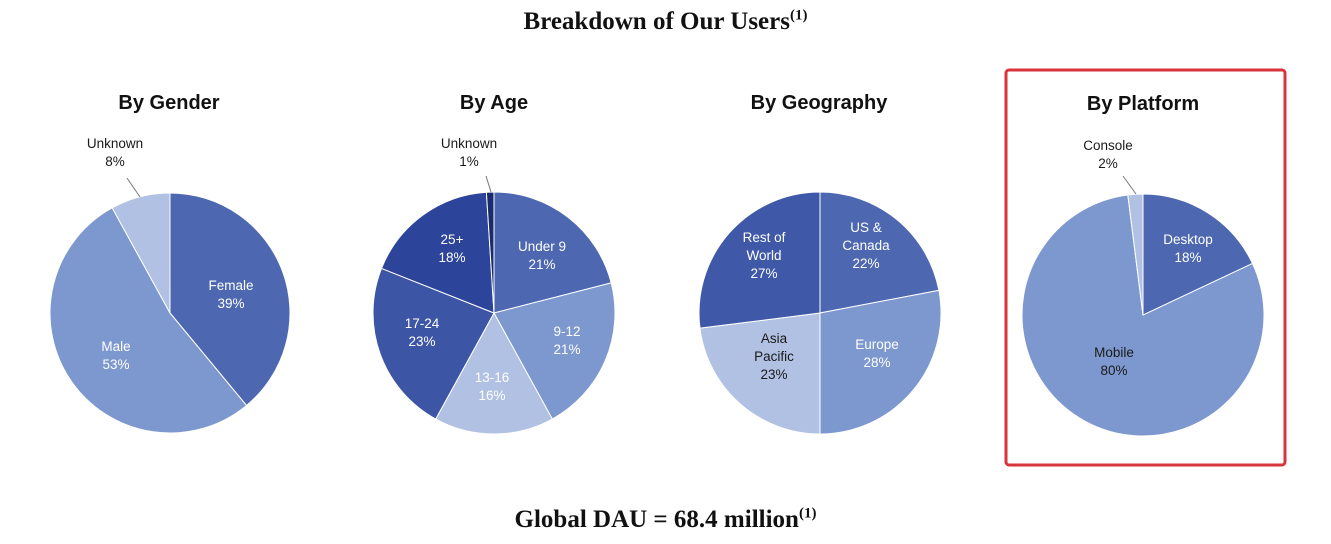 This screenshot has height=544, width=1331. What do you see at coordinates (230, 294) in the screenshot?
I see `slice-label-by-gender-female: Female 39%` at bounding box center [230, 294].